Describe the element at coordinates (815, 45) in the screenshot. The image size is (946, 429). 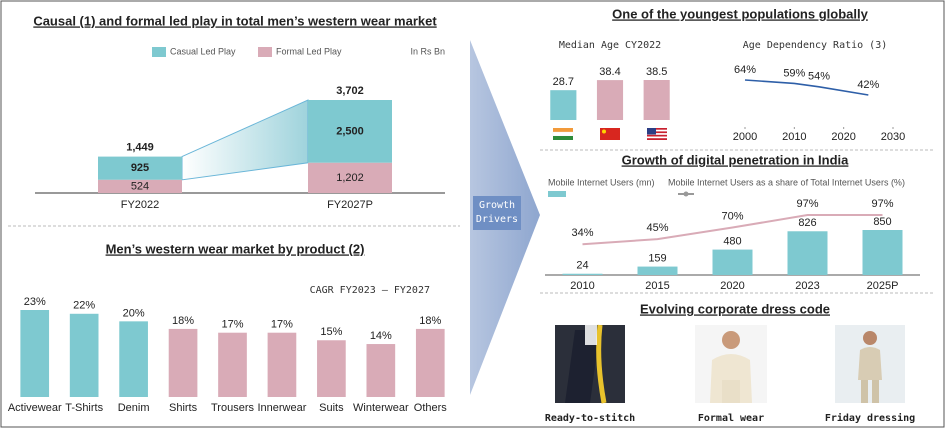
I see `chart-title: Age Dependency Ratio (3)` at that location.